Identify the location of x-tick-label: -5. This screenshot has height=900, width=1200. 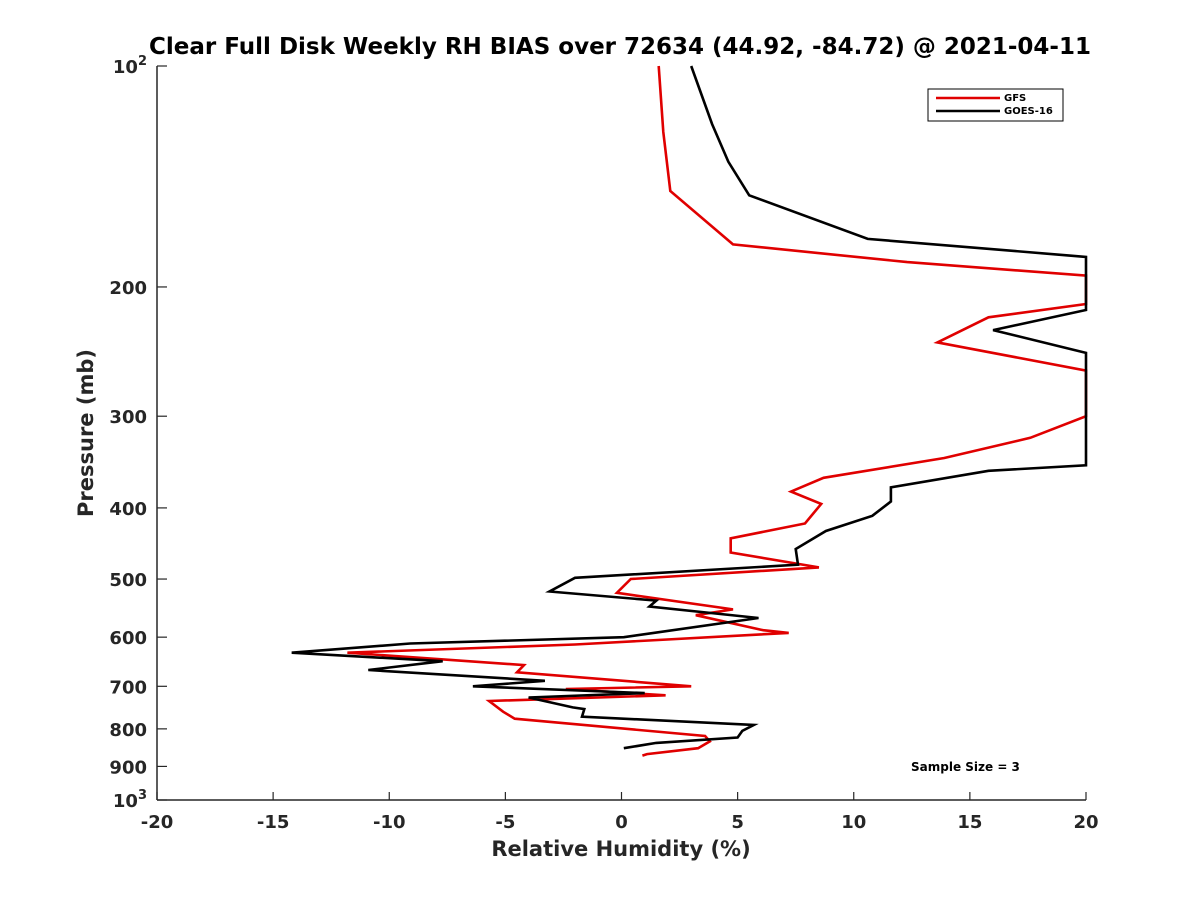
(505, 822).